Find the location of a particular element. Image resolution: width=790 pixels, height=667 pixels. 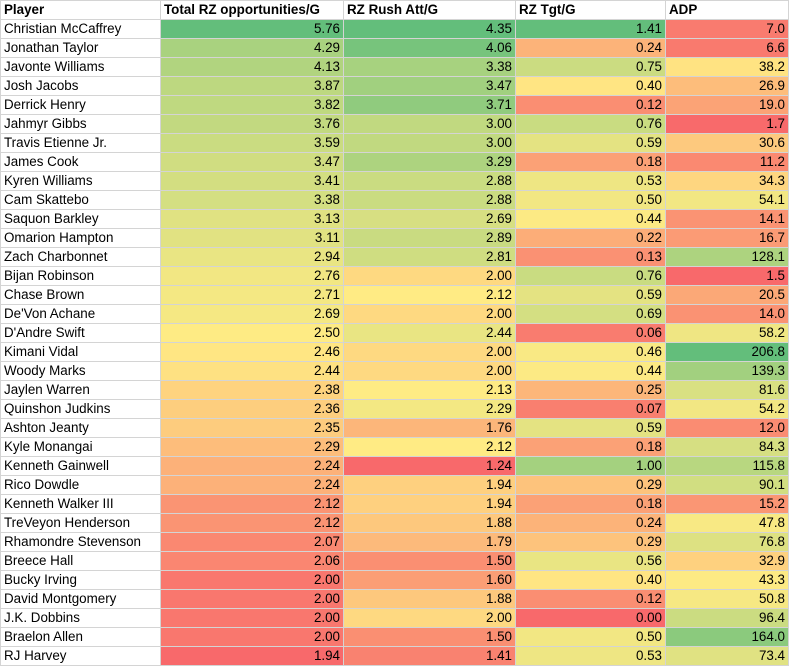

rz-rush-att-cell: 1.94 is located at coordinates (429, 504).